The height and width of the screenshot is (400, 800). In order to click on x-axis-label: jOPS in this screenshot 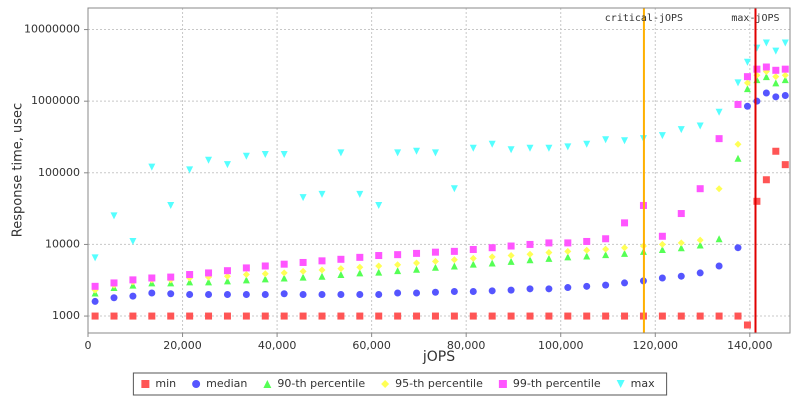, I will do `click(438, 357)`.